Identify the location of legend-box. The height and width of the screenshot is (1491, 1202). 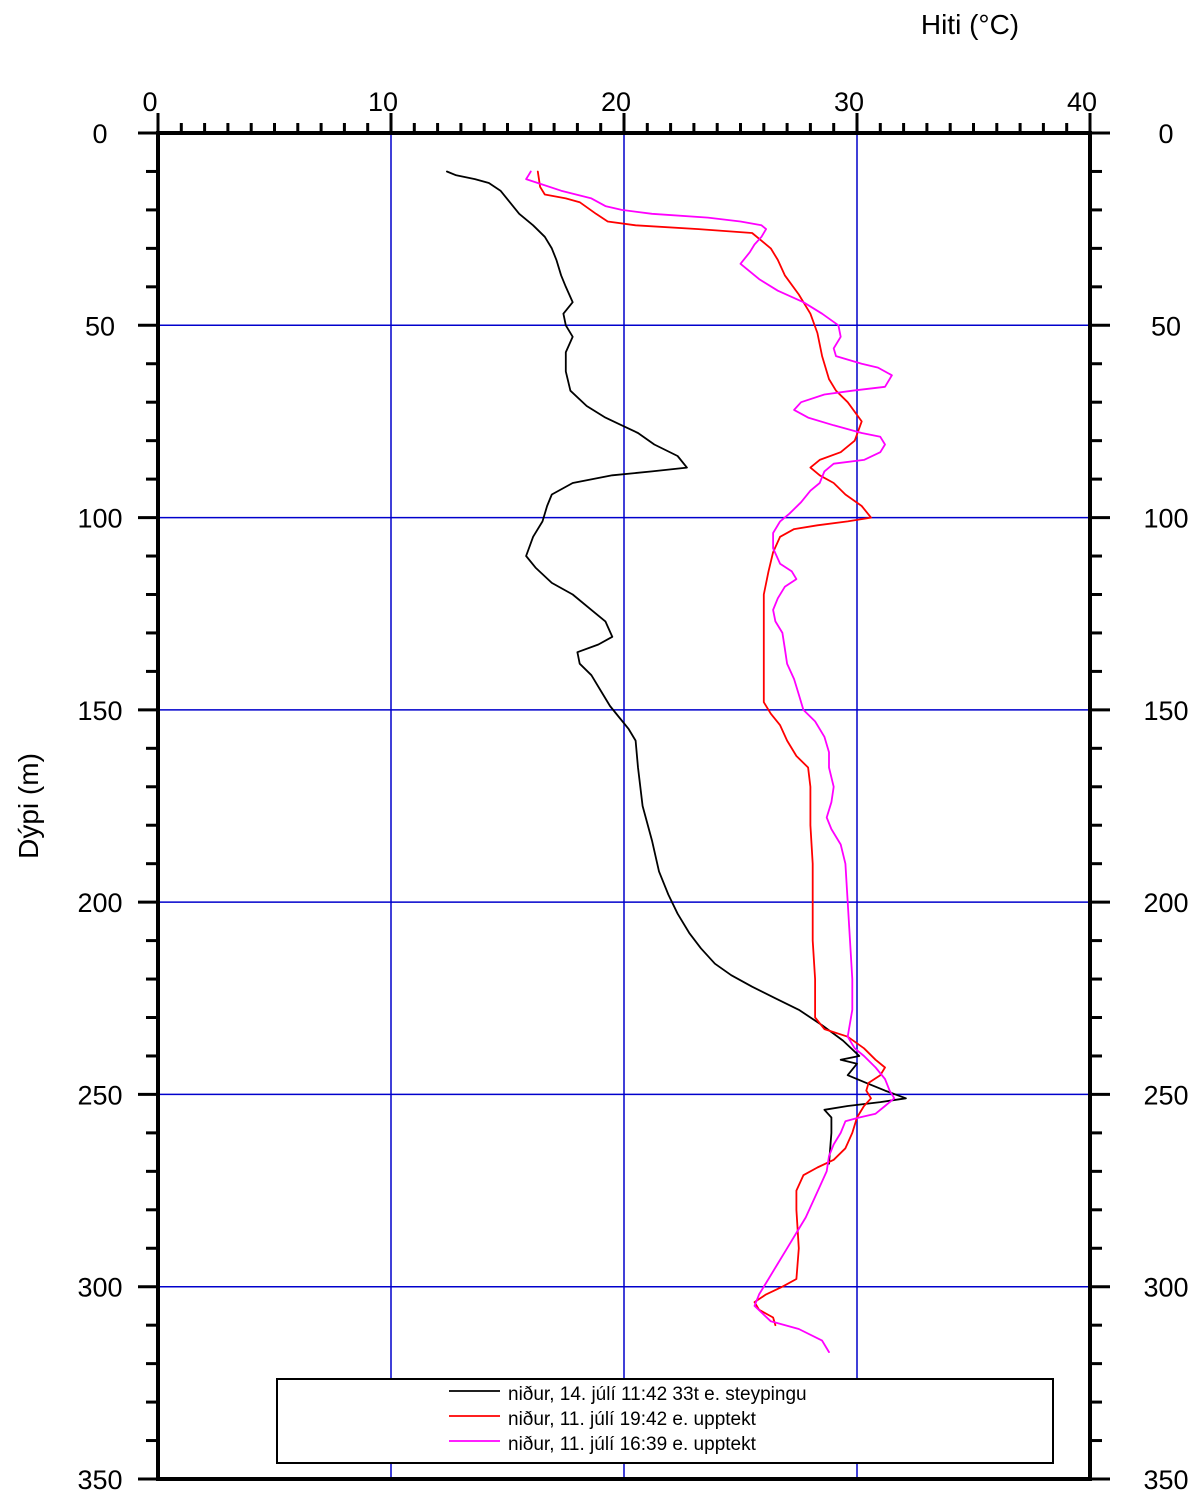
(665, 1421).